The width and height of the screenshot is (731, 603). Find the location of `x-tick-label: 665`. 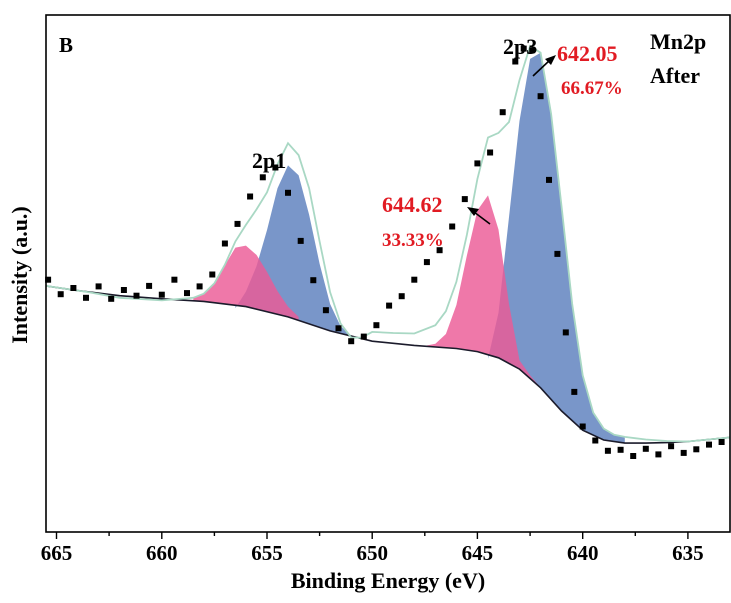

x-tick-label: 665 is located at coordinates (57, 553).